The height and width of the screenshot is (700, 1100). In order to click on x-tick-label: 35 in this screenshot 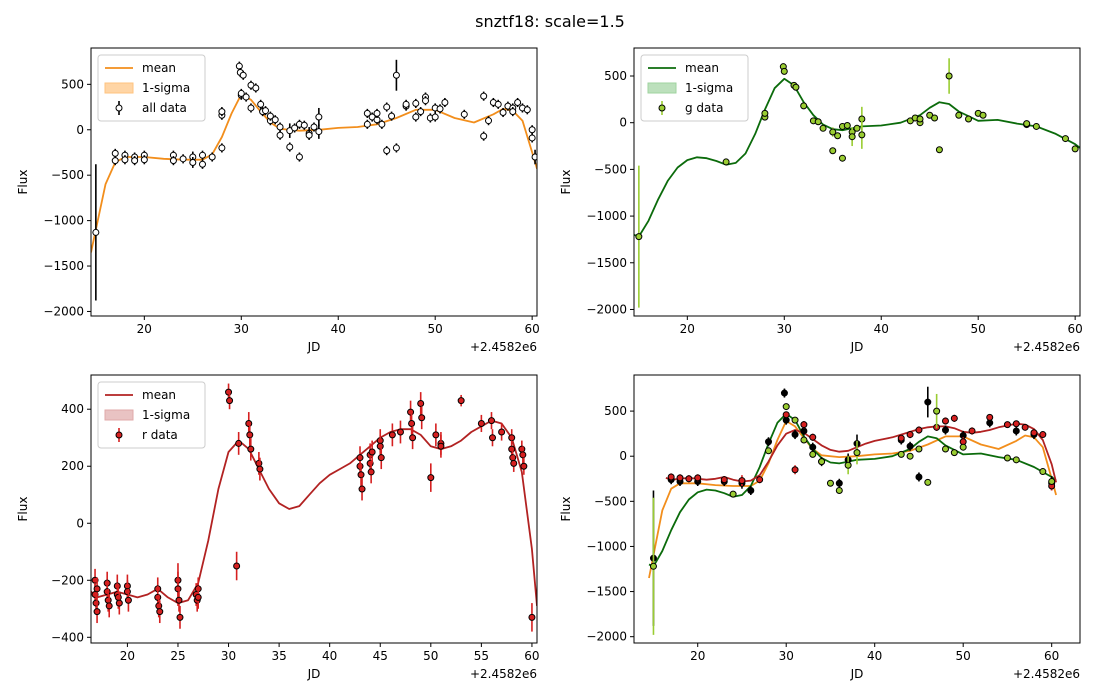, I will do `click(278, 656)`.